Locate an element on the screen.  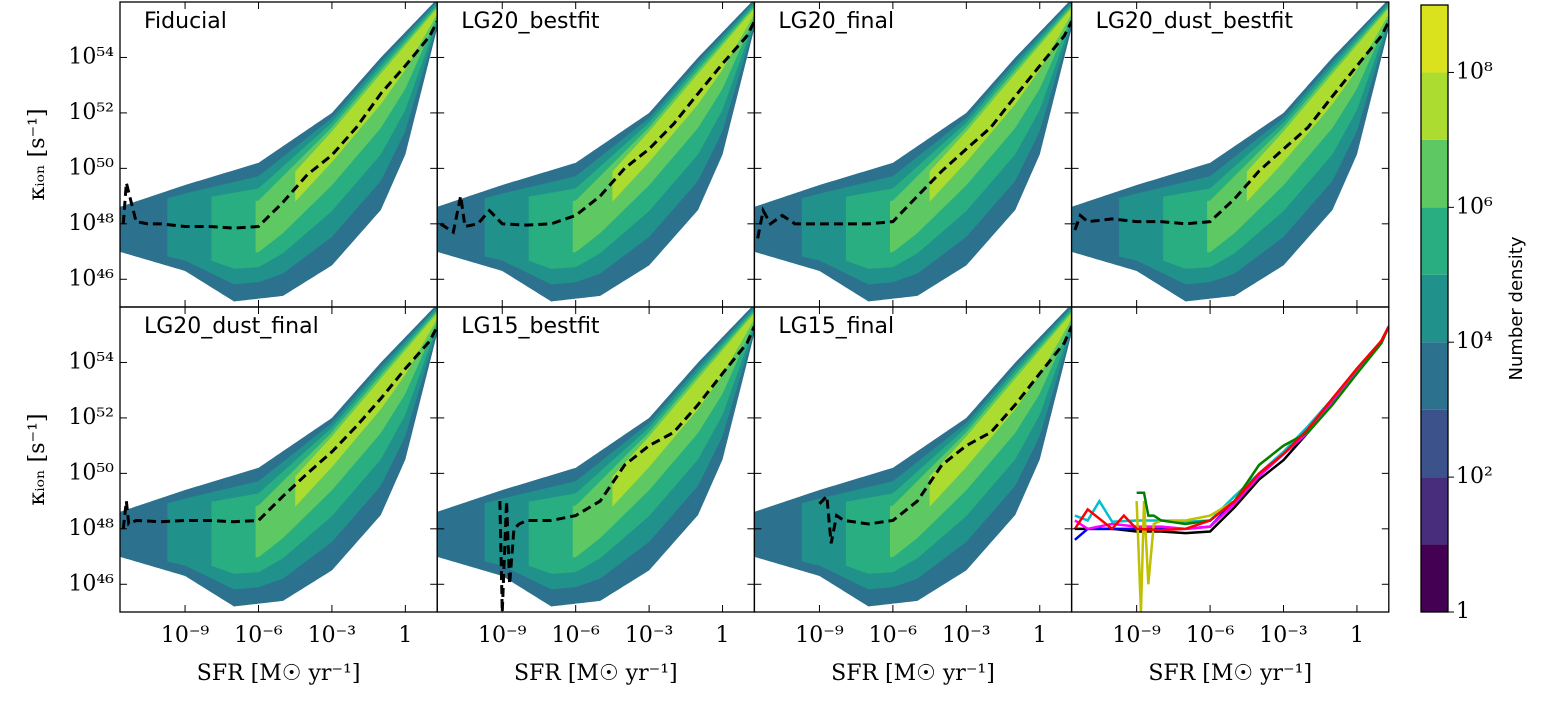
colorbar-tick-label: 10² is located at coordinates (1474, 476).